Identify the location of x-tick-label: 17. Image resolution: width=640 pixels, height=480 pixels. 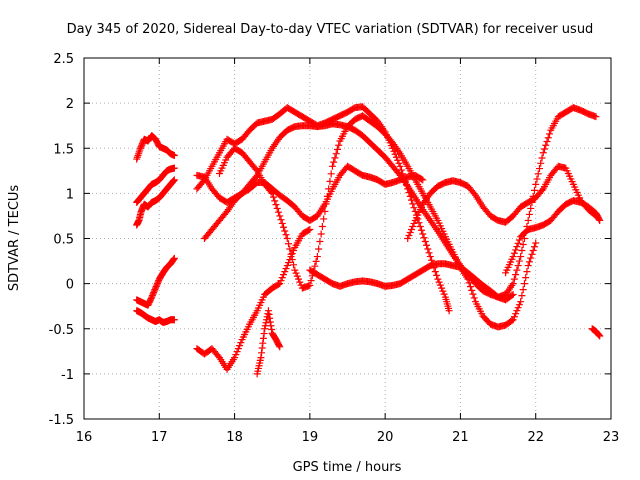
(159, 437).